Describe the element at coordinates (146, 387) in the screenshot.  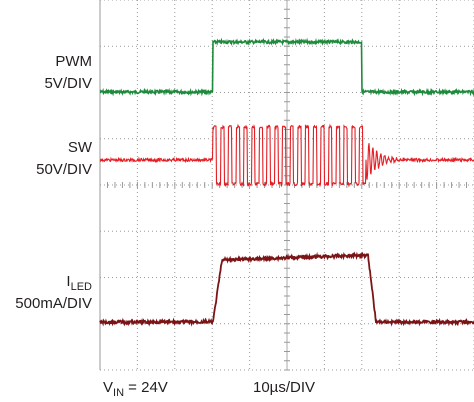
I see `vin-value: = 24V` at that location.